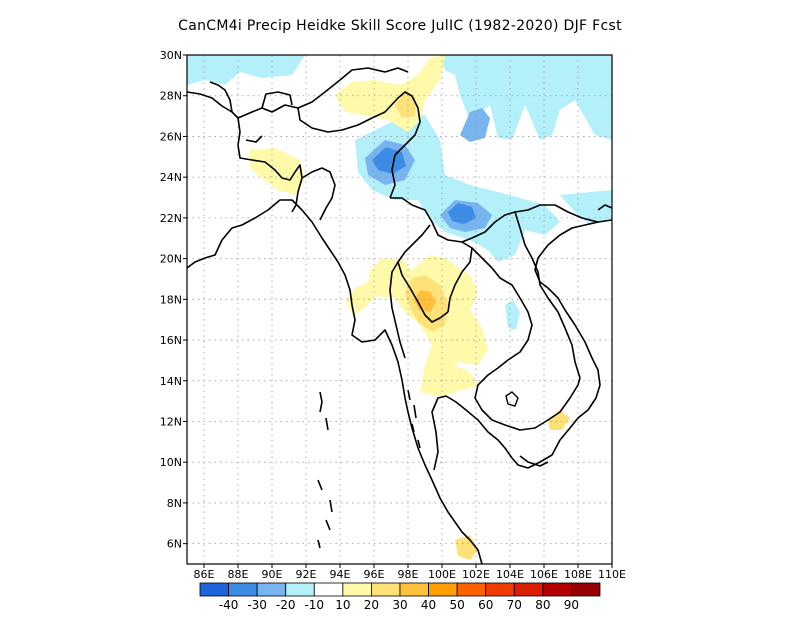 The image size is (800, 618). What do you see at coordinates (414, 419) in the screenshot?
I see `coastline-islands-mergui` at bounding box center [414, 419].